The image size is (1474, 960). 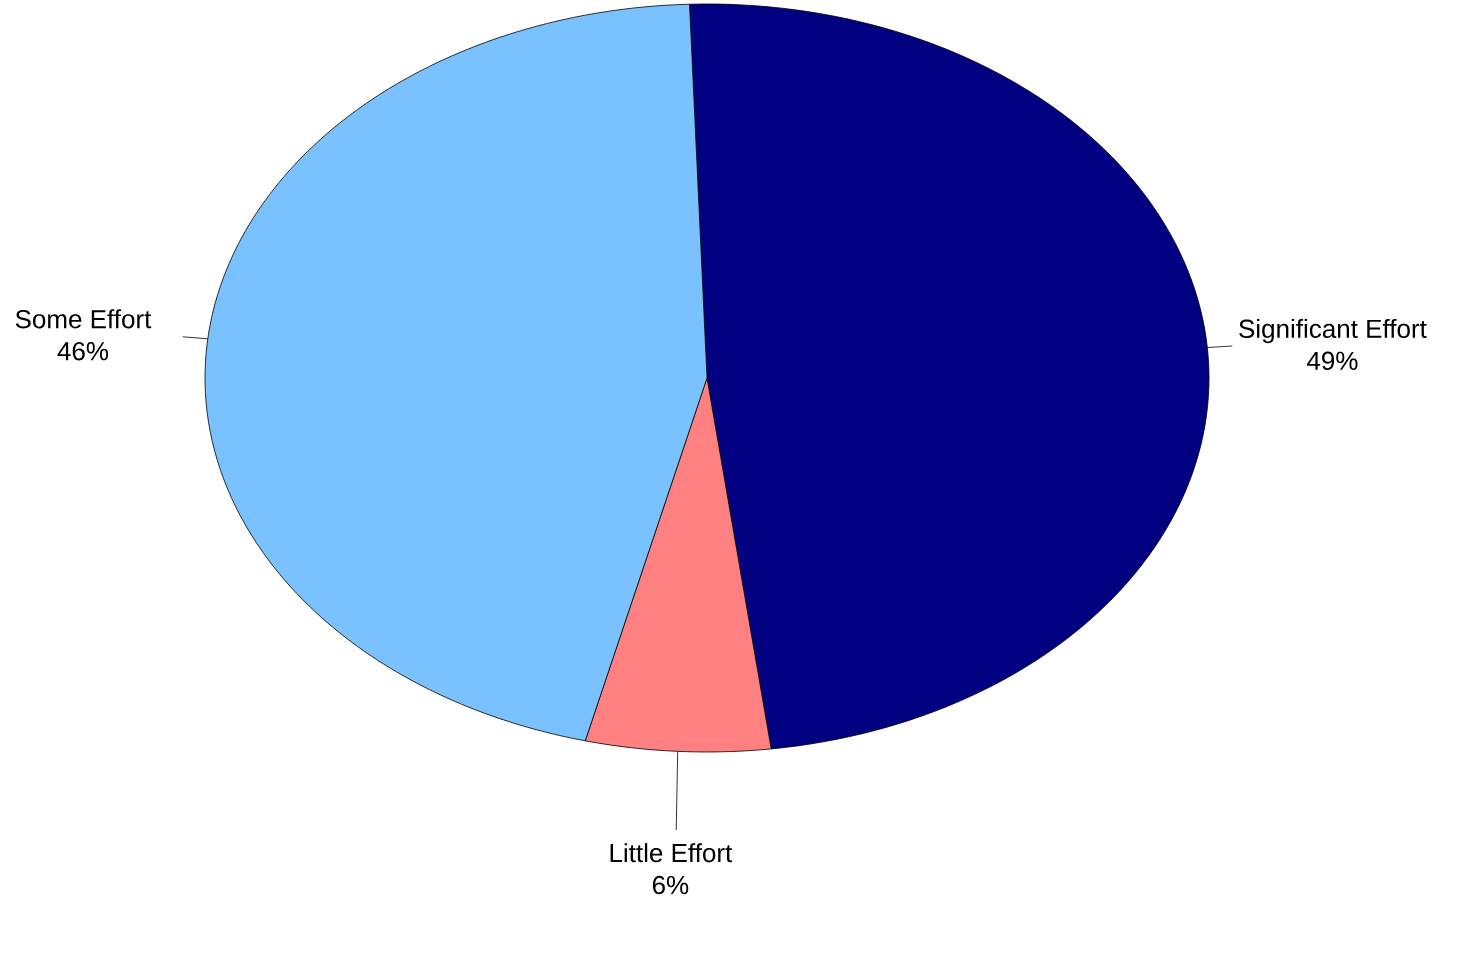 I want to click on slice-label: Significant Effort, so click(x=1333, y=331).